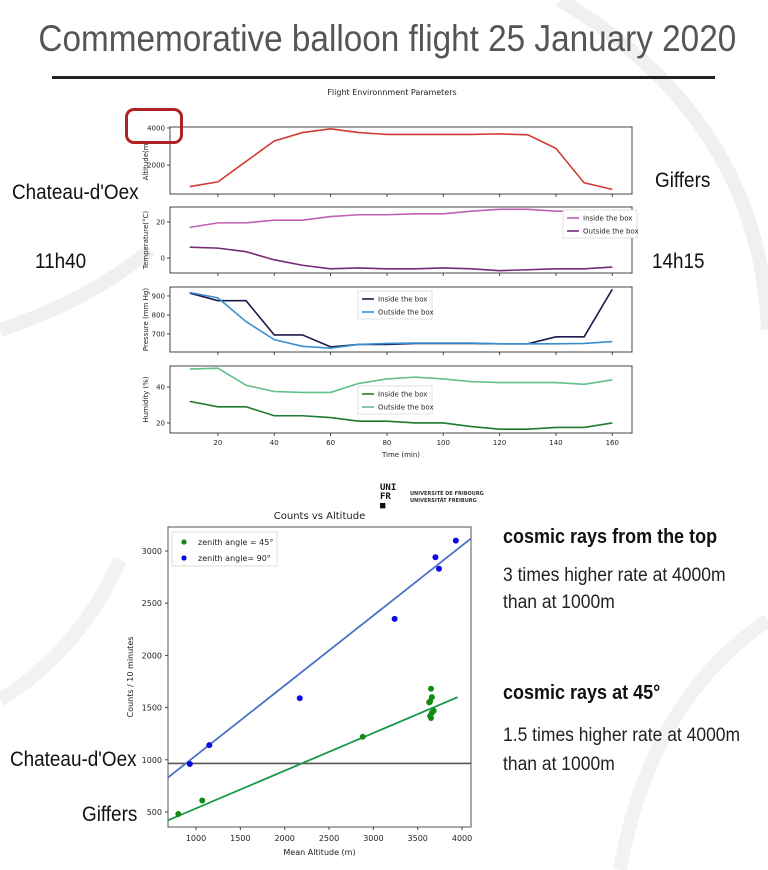 This screenshot has width=768, height=870. What do you see at coordinates (146, 399) in the screenshot?
I see `y-axis-label: Humidity (%)` at bounding box center [146, 399].